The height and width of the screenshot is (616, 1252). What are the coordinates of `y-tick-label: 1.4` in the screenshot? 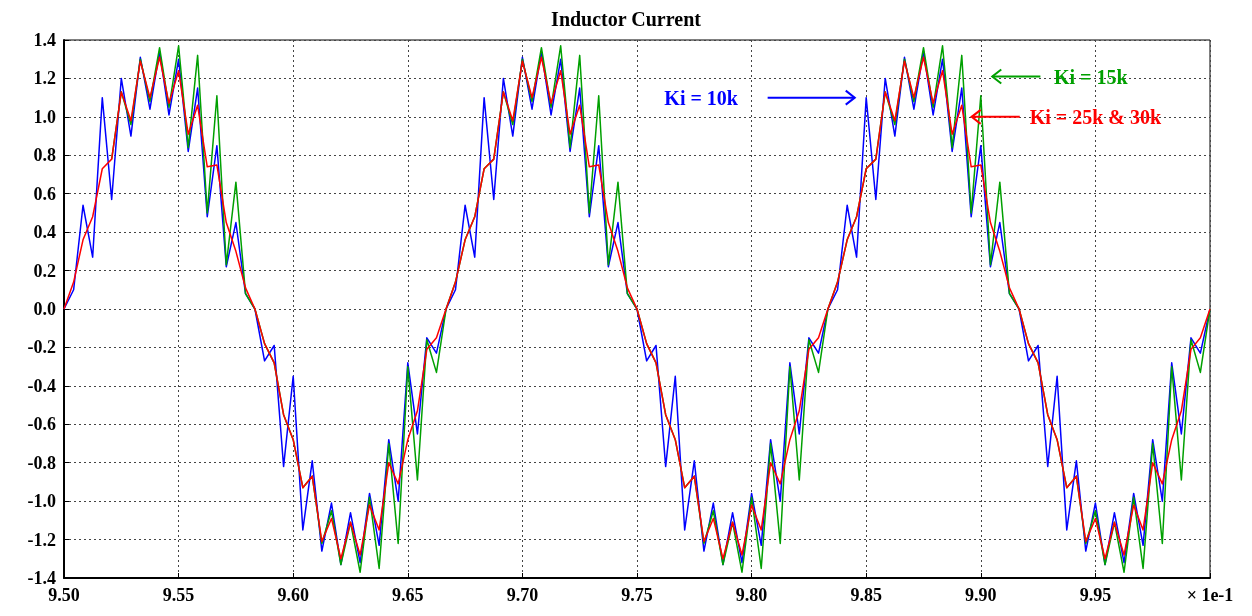 It's located at (44, 40).